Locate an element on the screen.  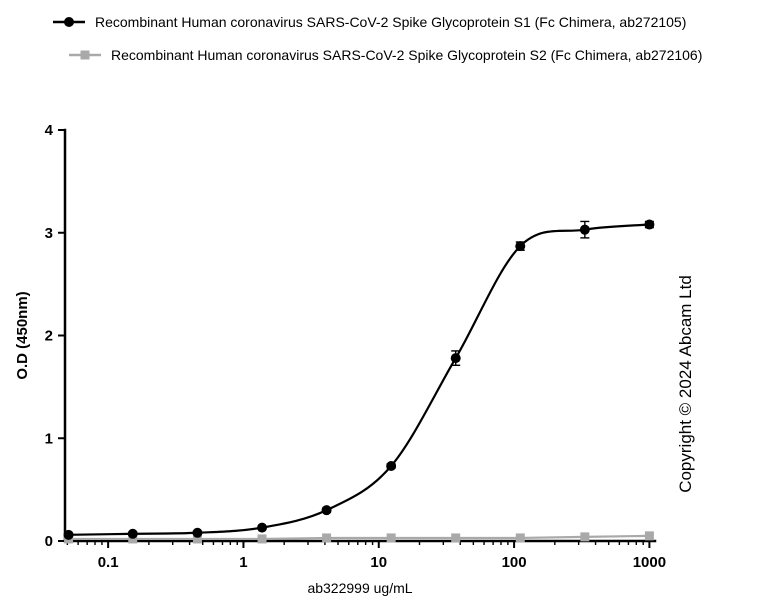
y-tick-label: 3 is located at coordinates (49, 233).